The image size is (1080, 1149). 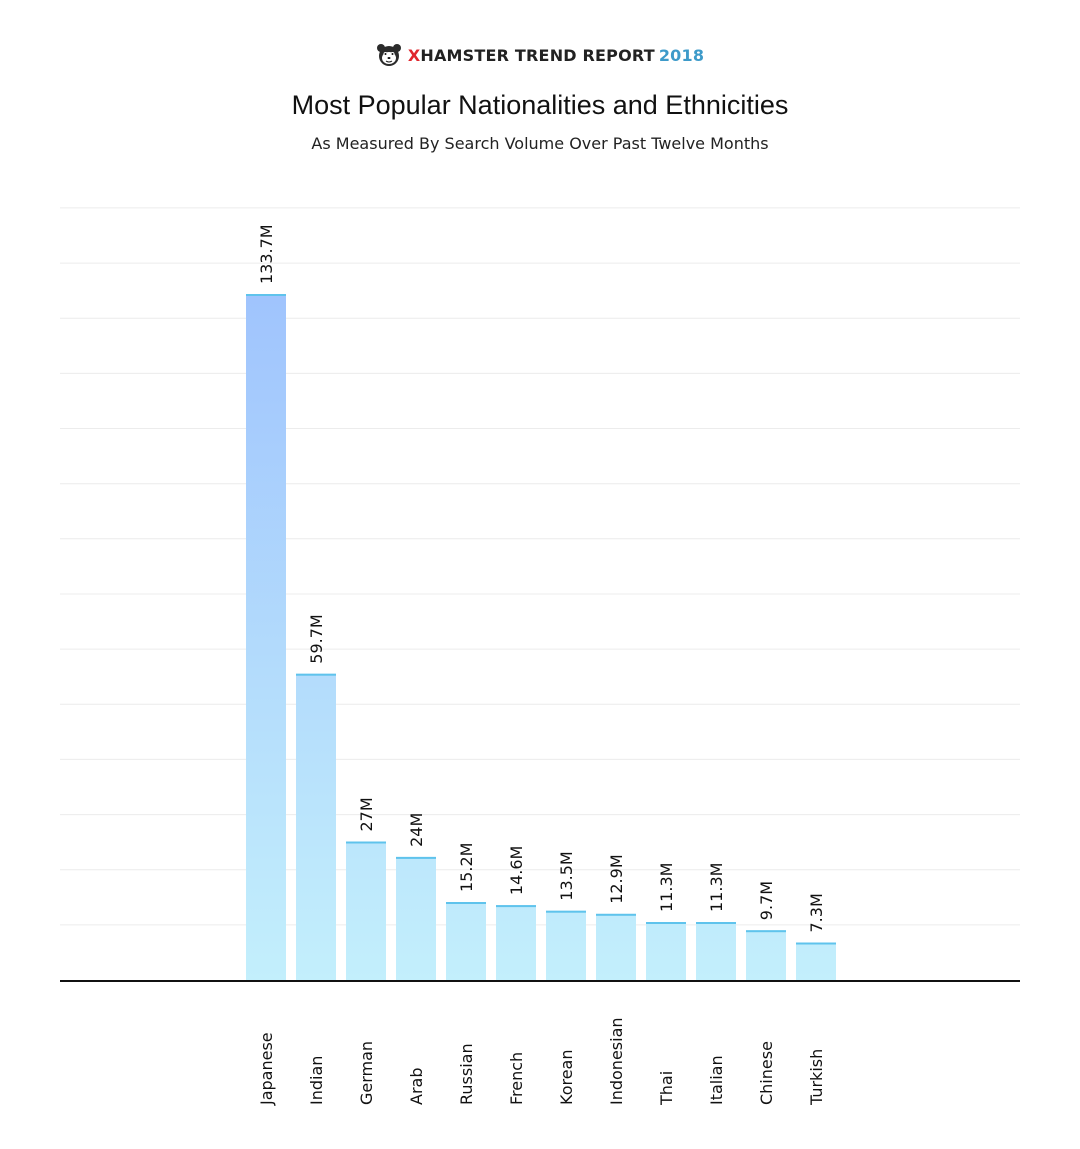 What do you see at coordinates (366, 814) in the screenshot?
I see `data-label-german: 27M` at bounding box center [366, 814].